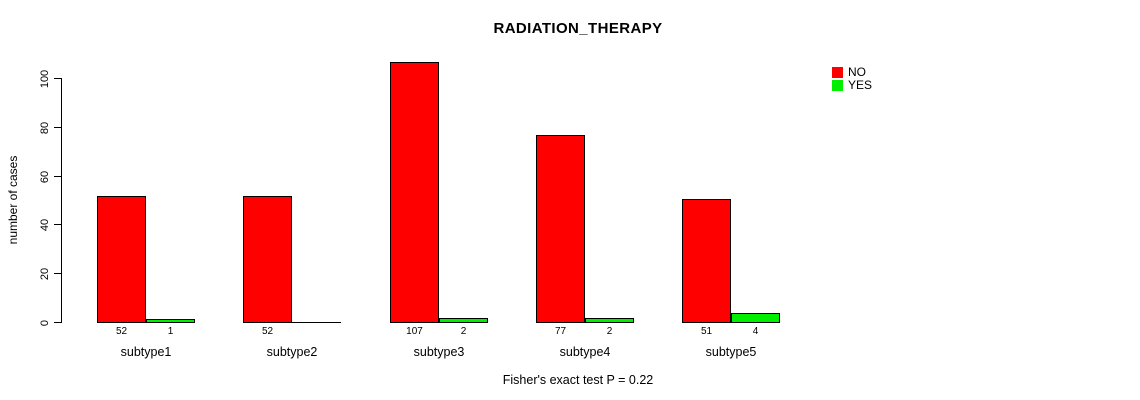  I want to click on category-label-subtype4: subtype4, so click(585, 352).